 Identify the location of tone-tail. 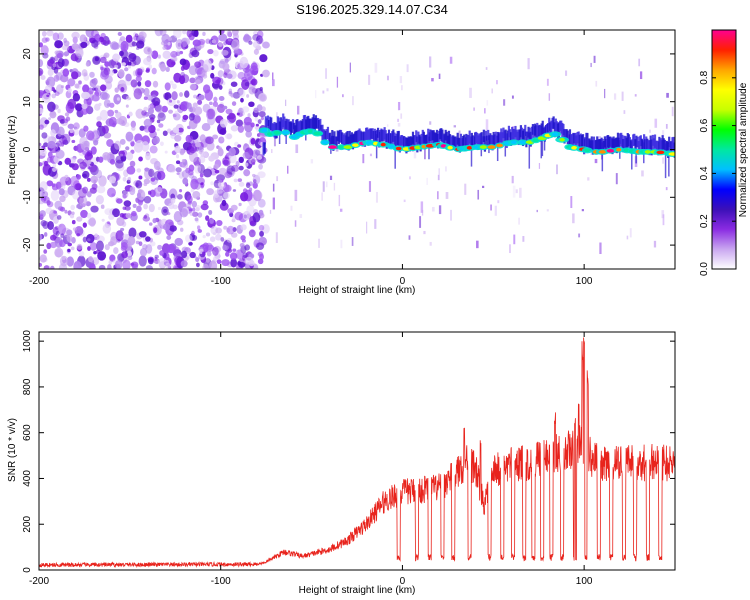
(669, 160).